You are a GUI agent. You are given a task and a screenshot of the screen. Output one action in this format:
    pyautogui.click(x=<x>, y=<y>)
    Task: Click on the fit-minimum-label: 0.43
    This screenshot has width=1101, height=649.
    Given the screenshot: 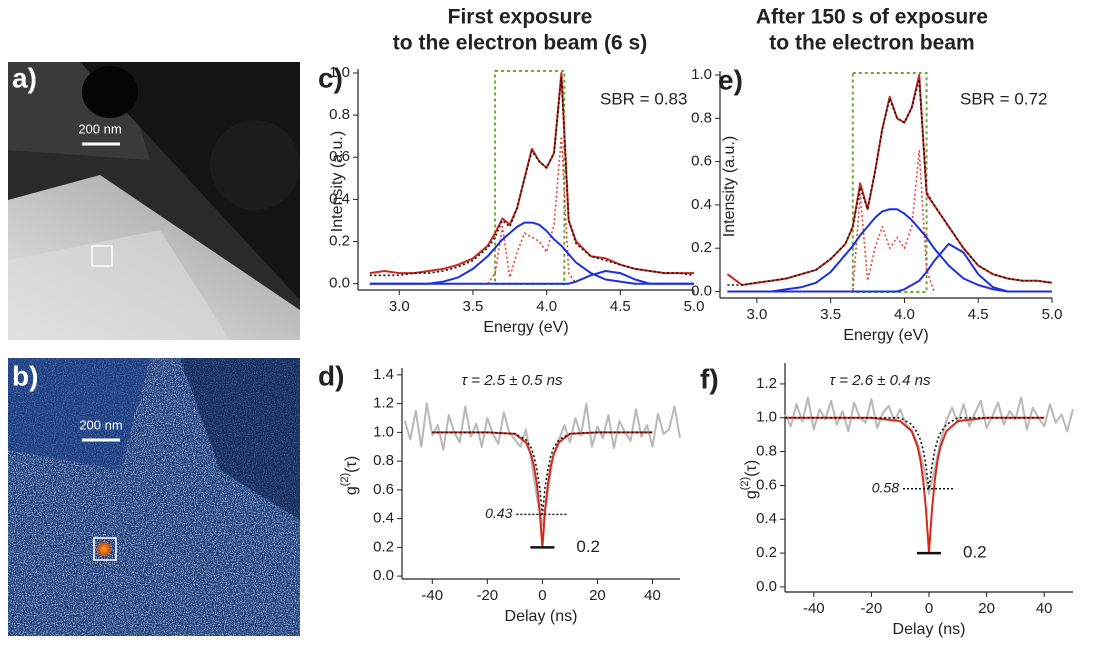 What is the action you would take?
    pyautogui.click(x=498, y=513)
    